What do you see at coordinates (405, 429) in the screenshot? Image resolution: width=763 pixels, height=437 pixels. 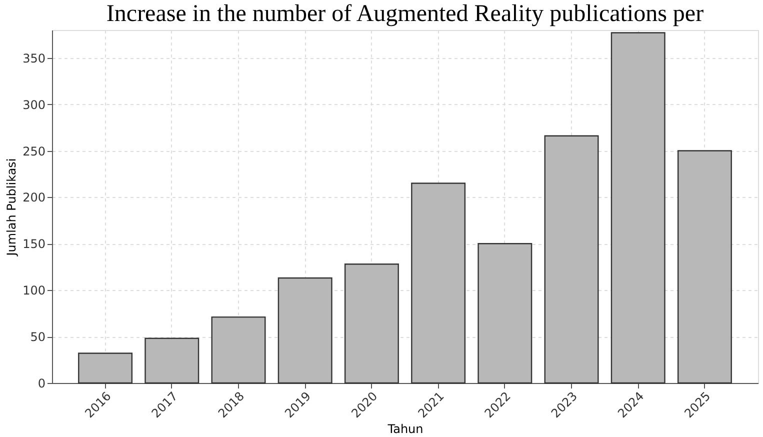 I see `x-axis-title: Tahun` at bounding box center [405, 429].